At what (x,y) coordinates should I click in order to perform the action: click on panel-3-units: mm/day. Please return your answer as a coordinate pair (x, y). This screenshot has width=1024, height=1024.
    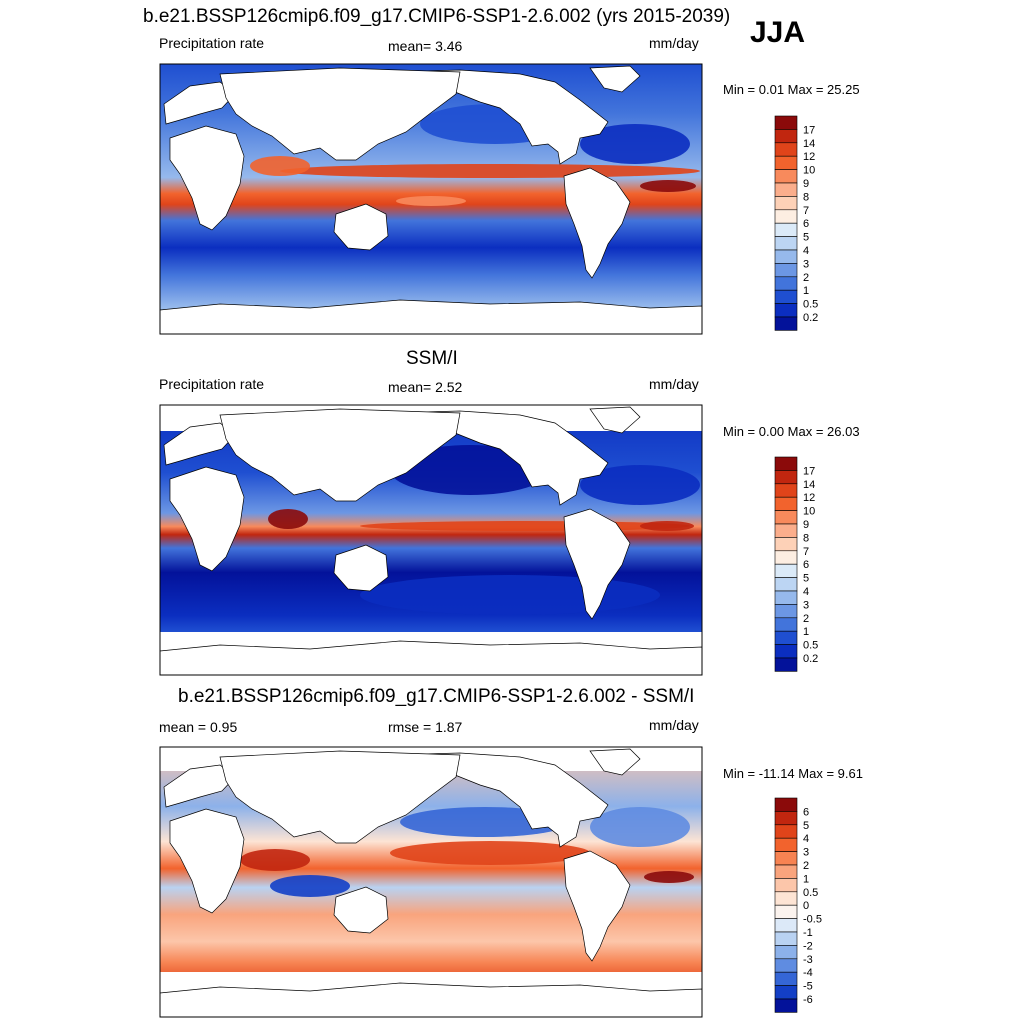
    Looking at the image, I should click on (674, 725).